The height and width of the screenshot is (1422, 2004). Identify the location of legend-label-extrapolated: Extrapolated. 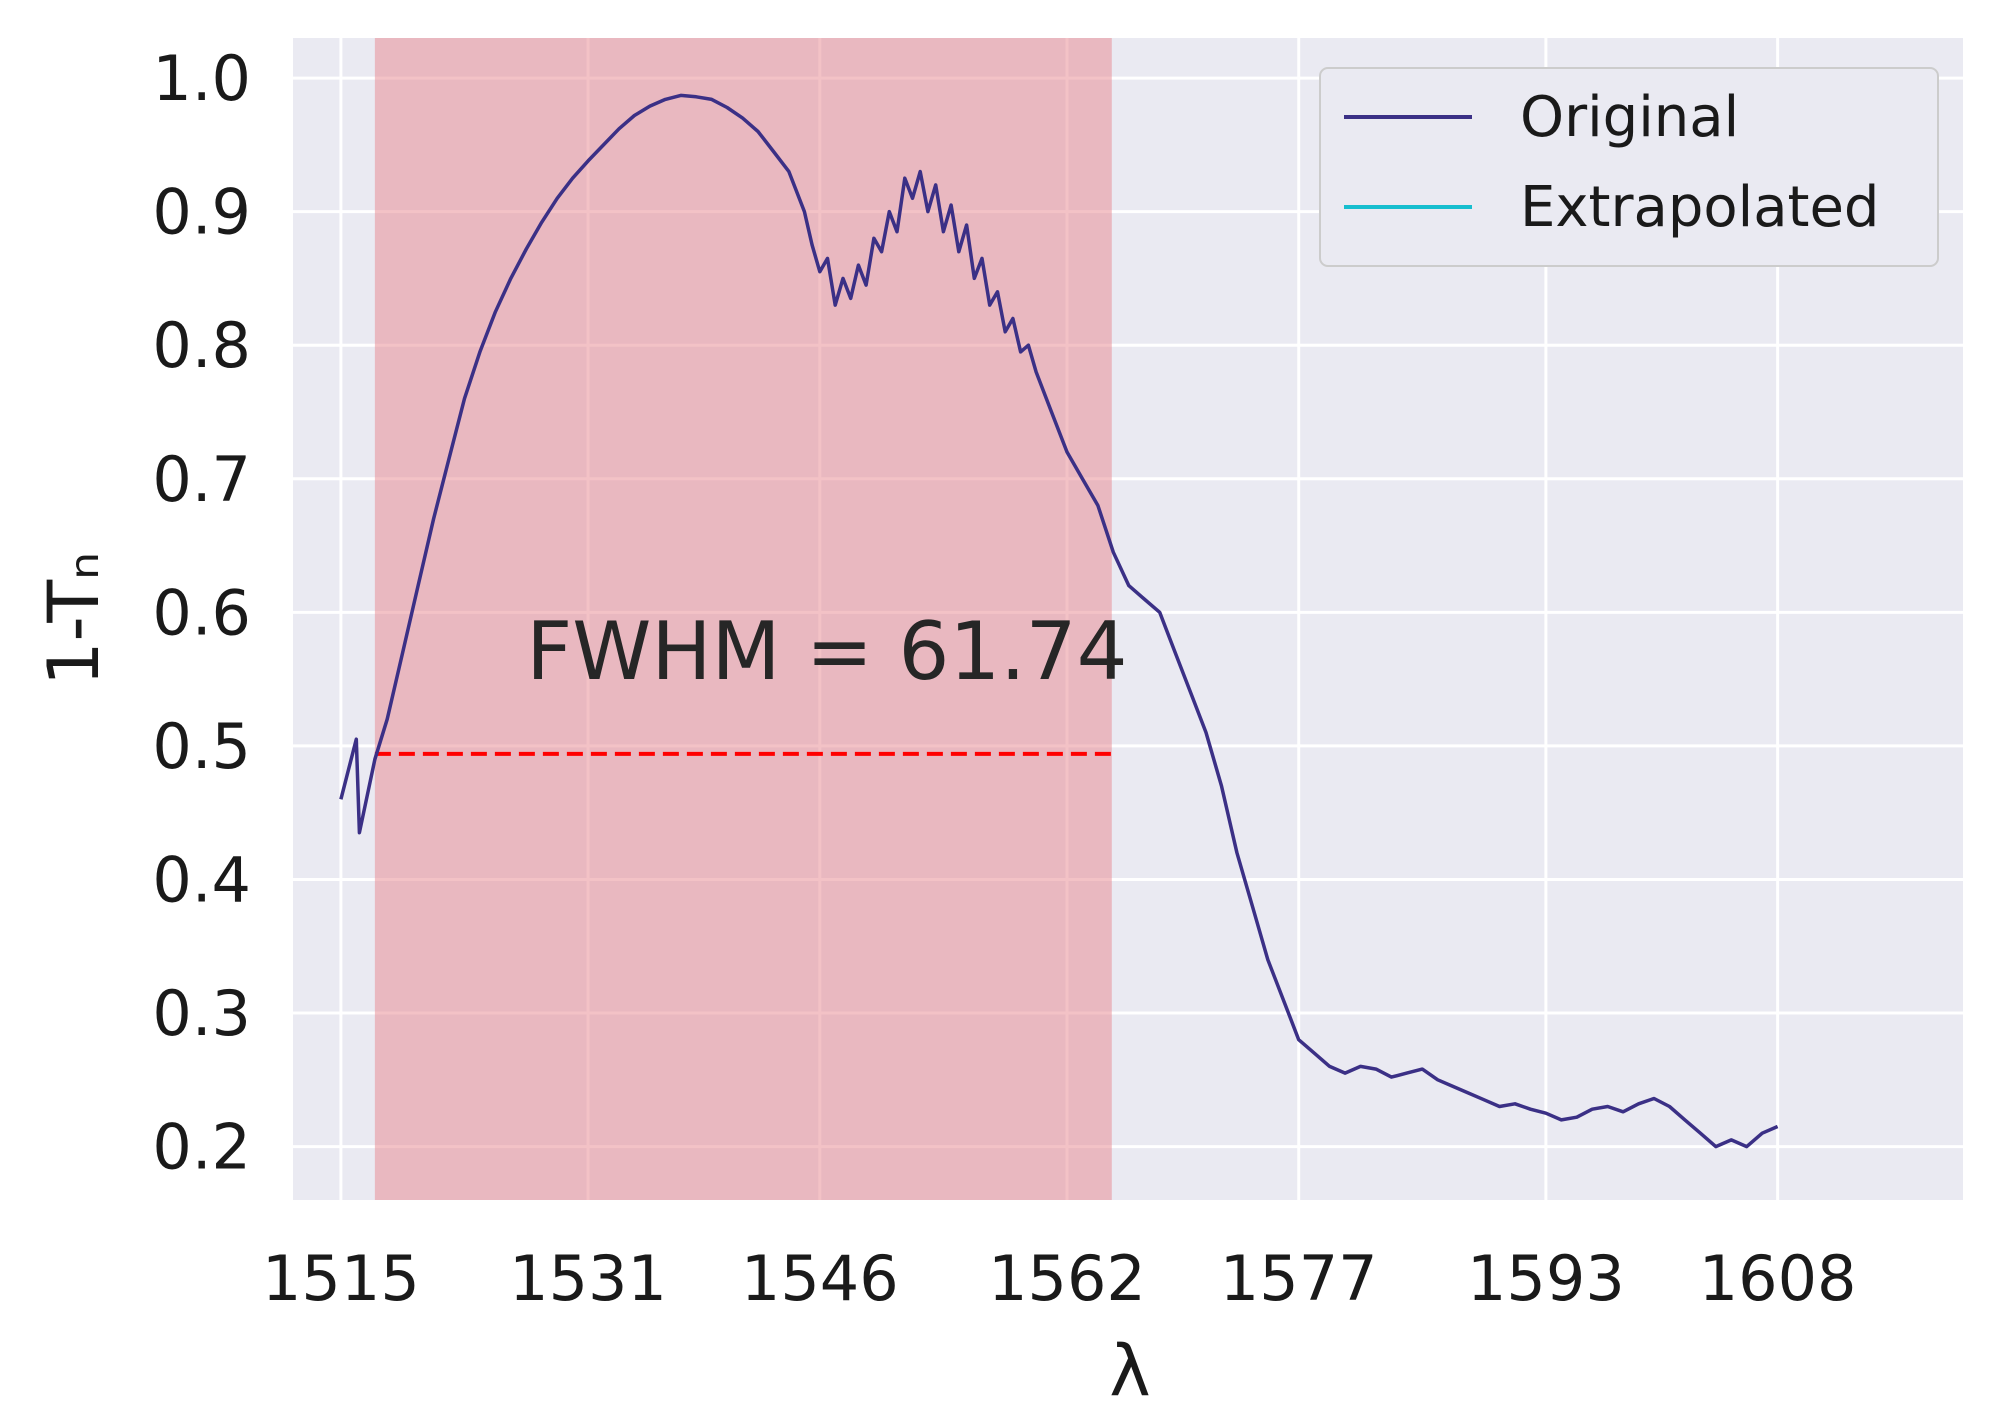
(1699, 207).